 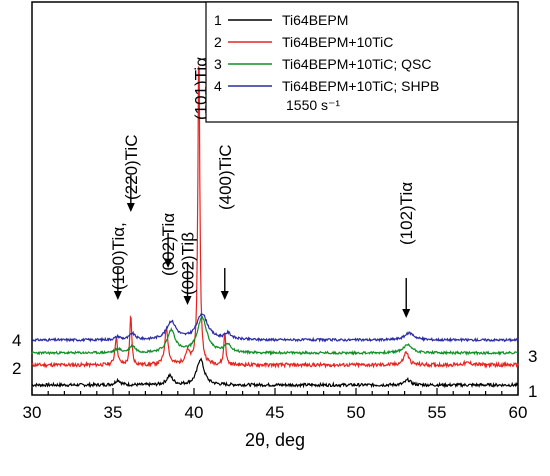 I want to click on legend-entry-label: Ti64BEPM, so click(x=315, y=20).